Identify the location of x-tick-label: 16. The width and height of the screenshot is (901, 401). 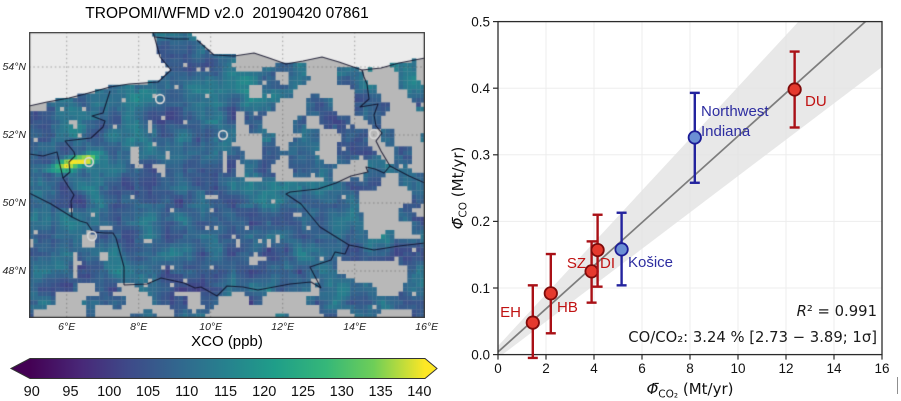
(881, 368).